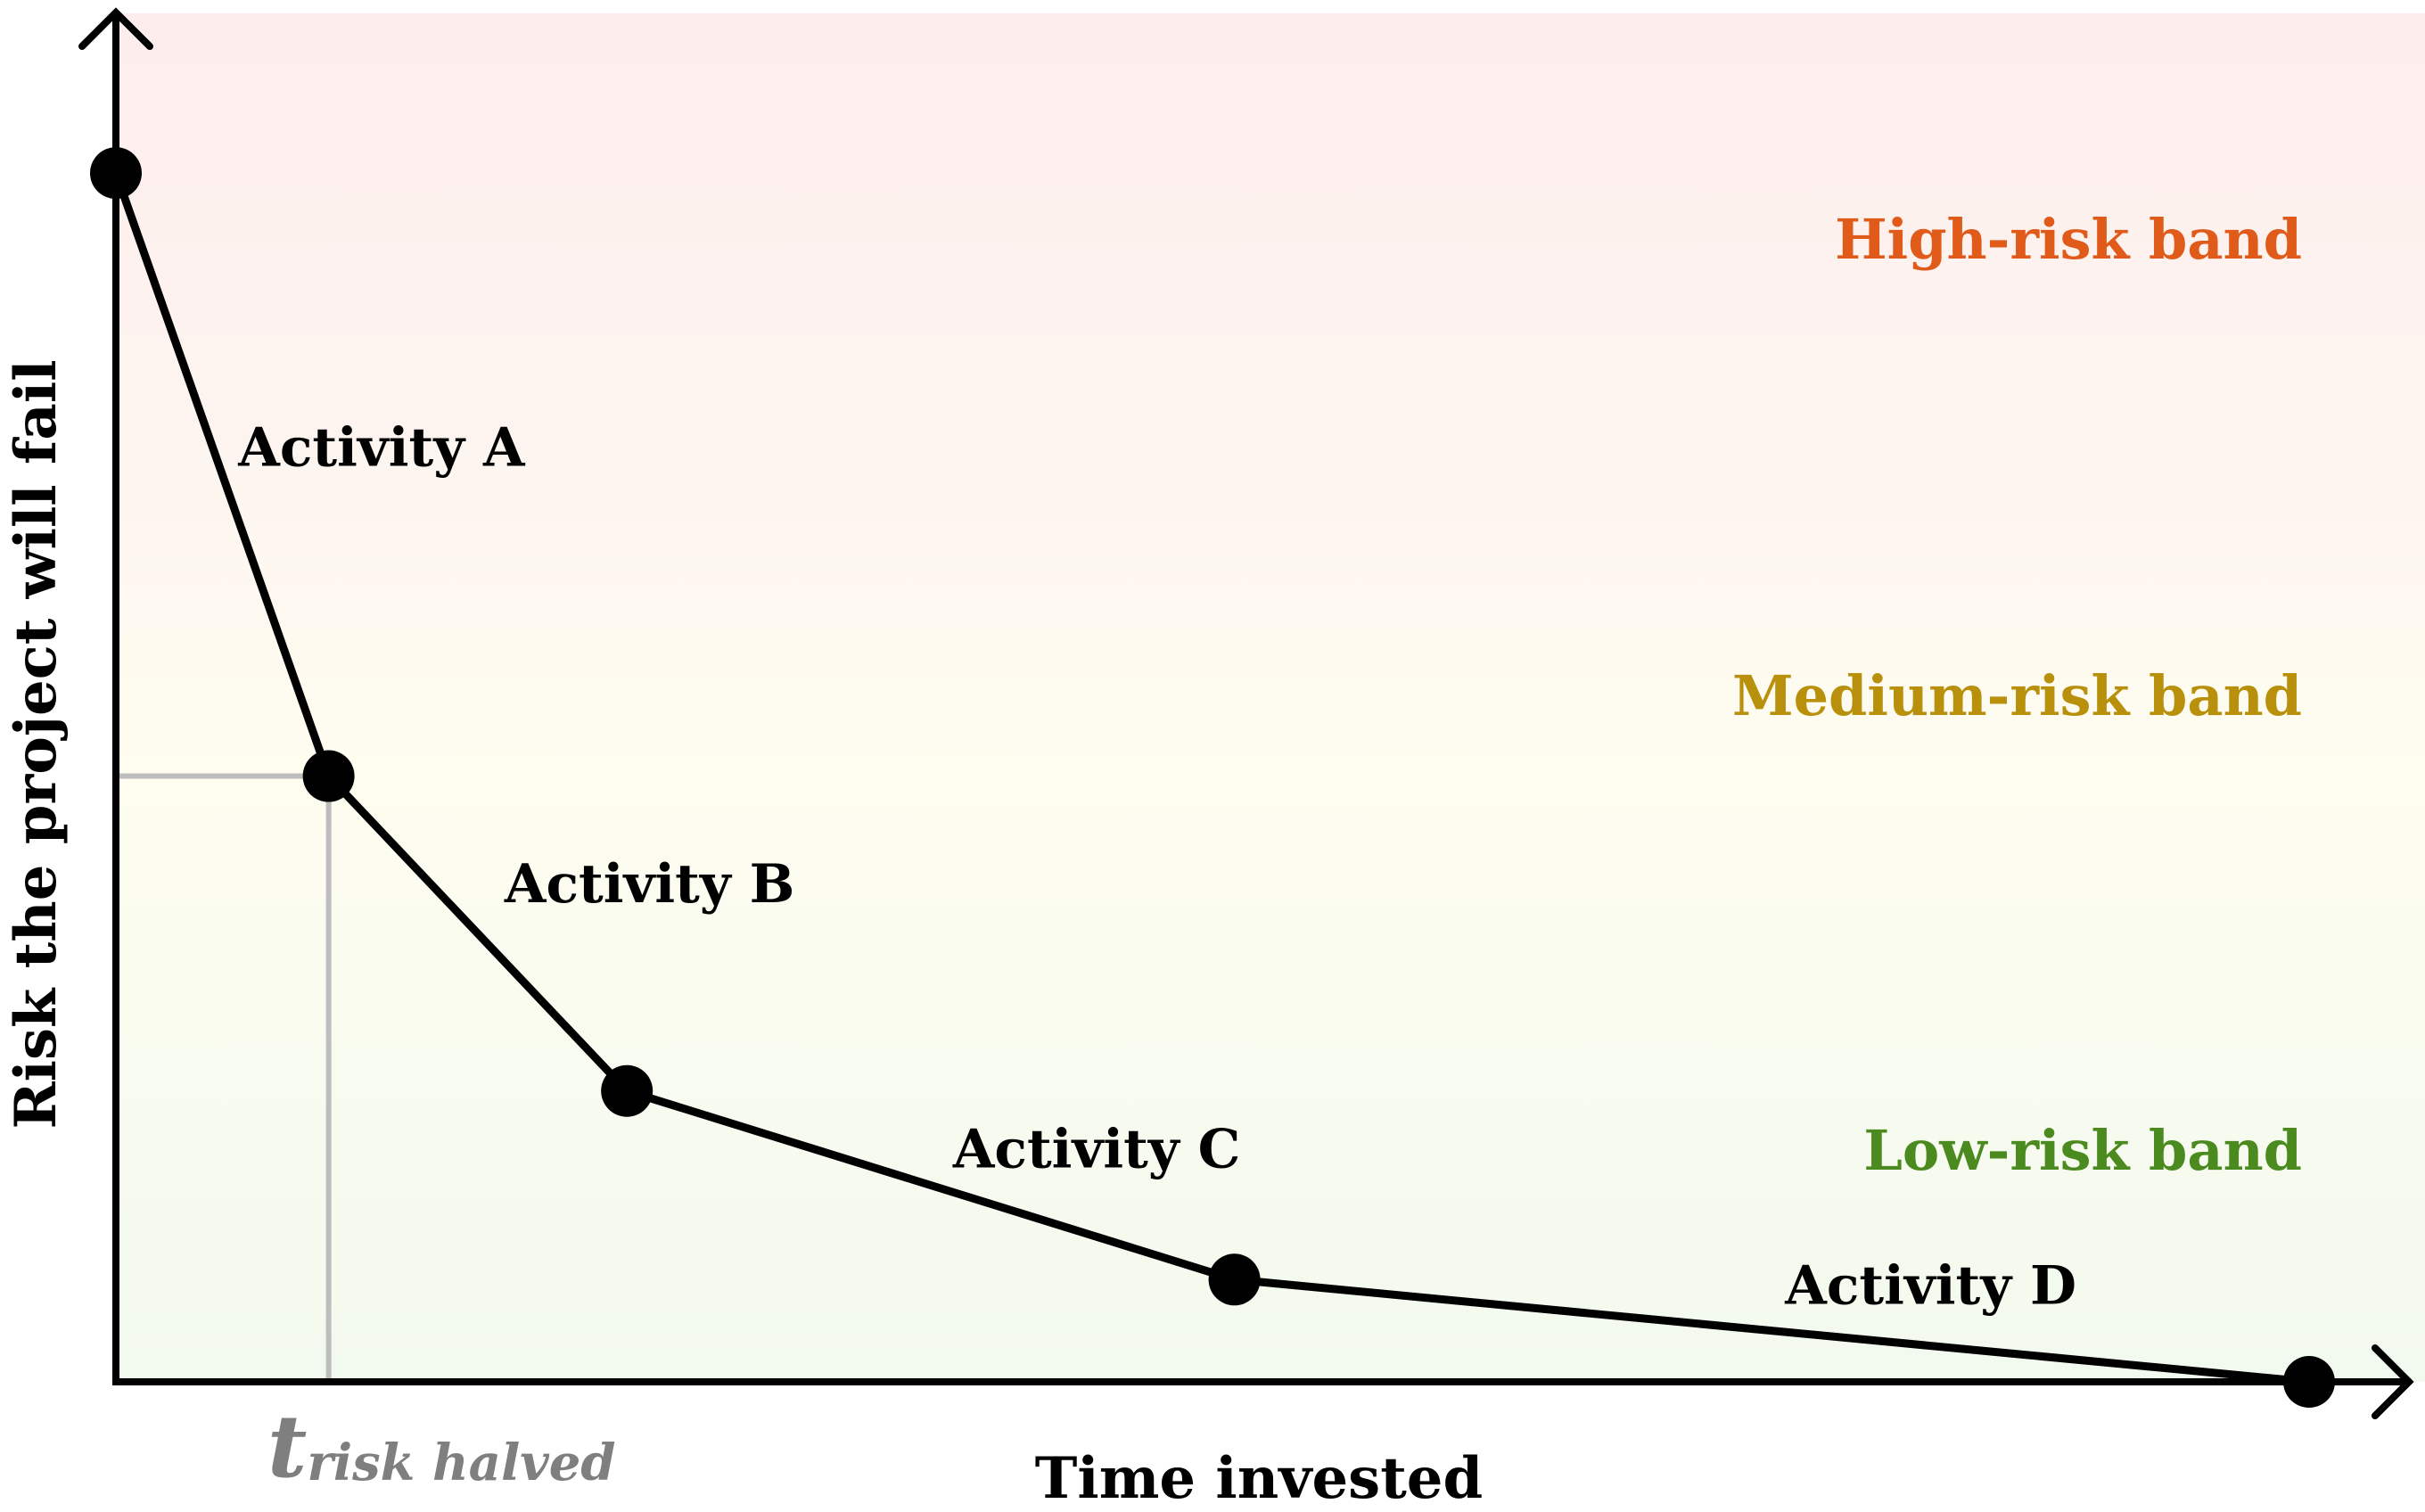 This screenshot has height=1512, width=2425. I want to click on band-label-2: Low-risk band, so click(2082, 1150).